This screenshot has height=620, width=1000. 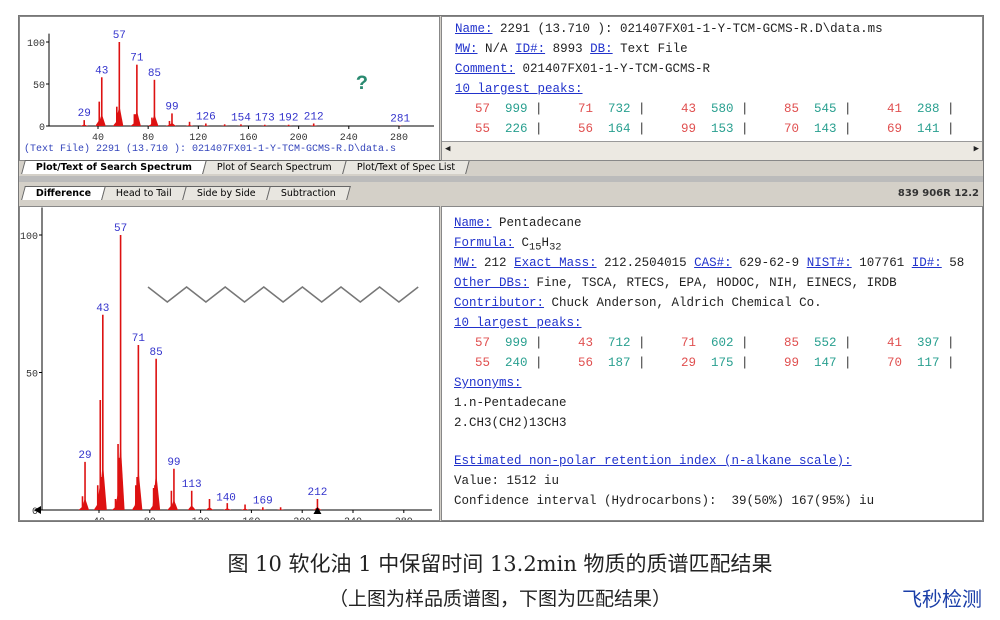 What do you see at coordinates (518, 423) in the screenshot?
I see `synonym-text: CH3(CH2)13CH3` at bounding box center [518, 423].